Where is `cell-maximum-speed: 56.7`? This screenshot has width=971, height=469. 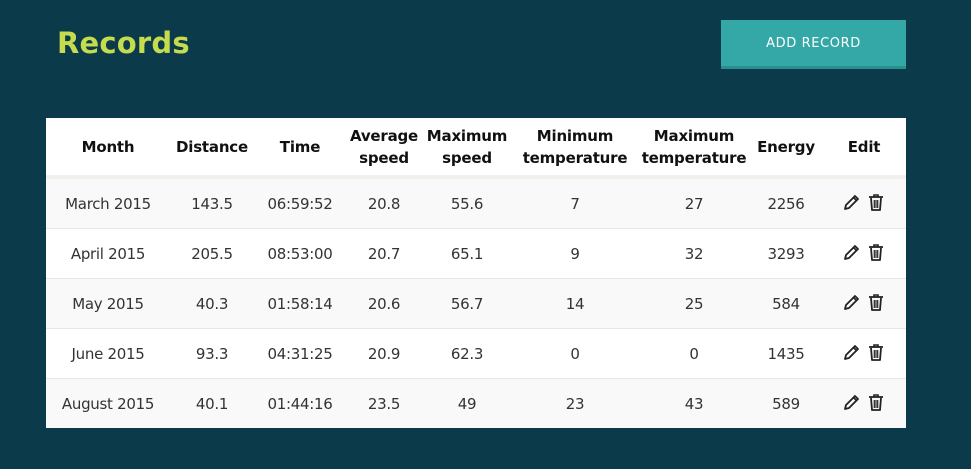 cell-maximum-speed: 56.7 is located at coordinates (467, 303).